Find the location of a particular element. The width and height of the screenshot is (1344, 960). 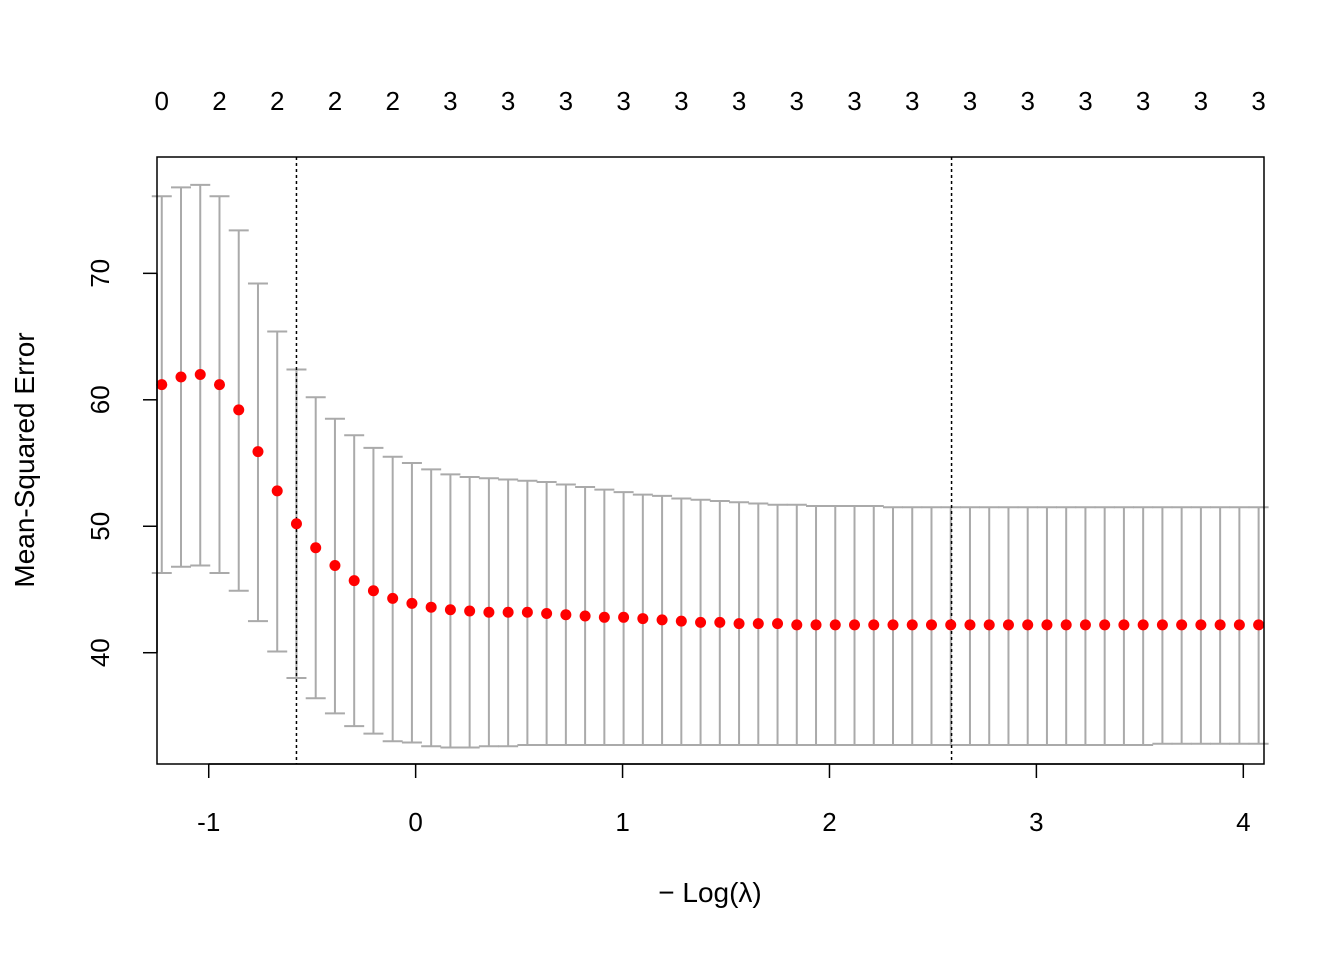

y-tick-label: 40 is located at coordinates (100, 652).